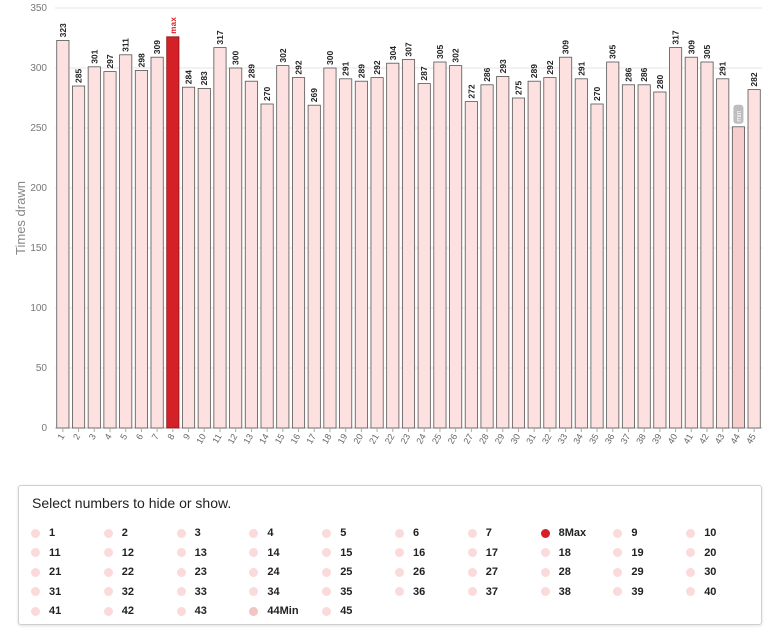 Image resolution: width=768 pixels, height=640 pixels. What do you see at coordinates (358, 439) in the screenshot?
I see `x-tick-label: 20` at bounding box center [358, 439].